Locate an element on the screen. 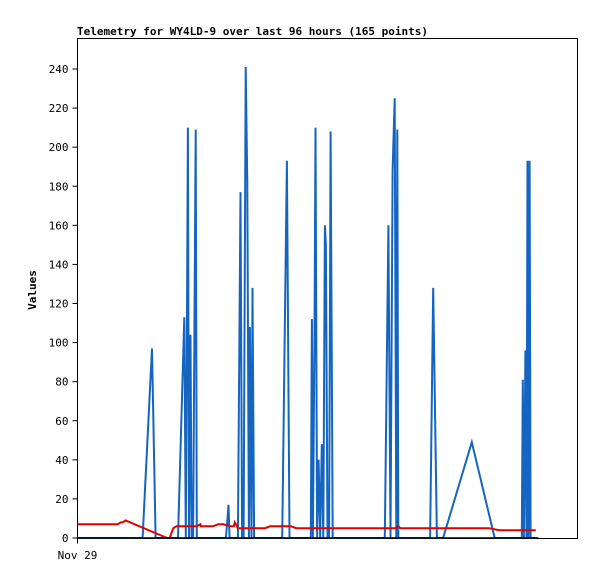  y-tick-label: 100 is located at coordinates (59, 343).